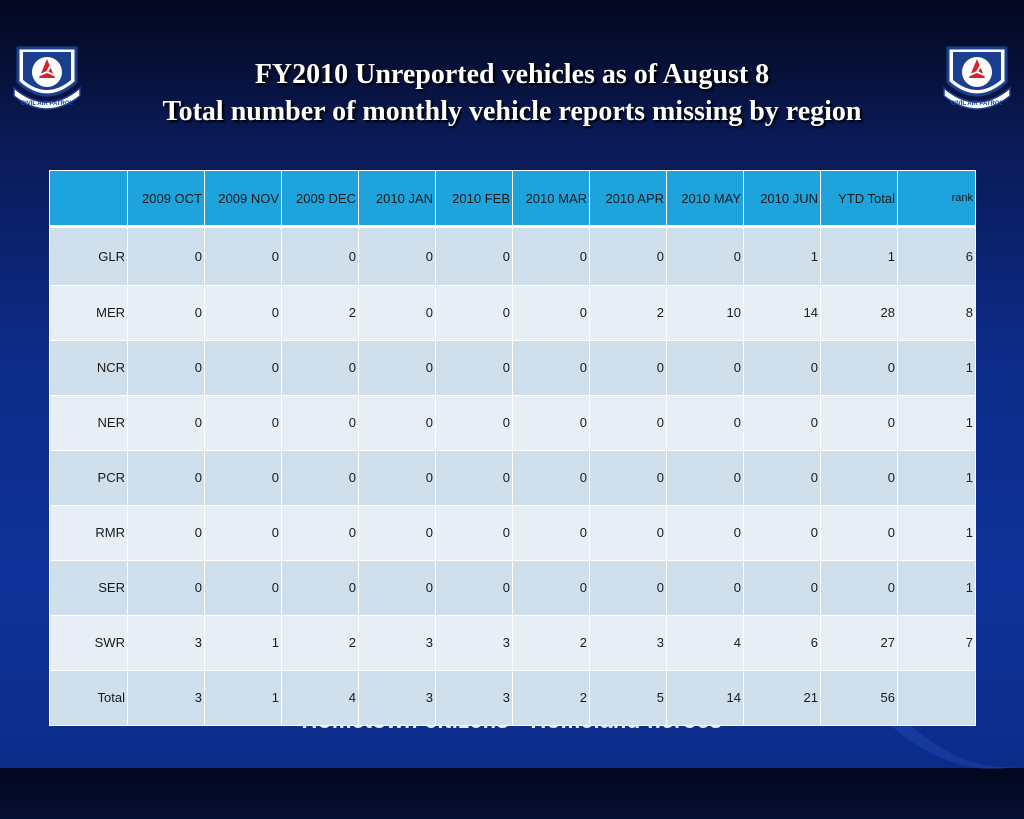  What do you see at coordinates (551, 198) in the screenshot?
I see `header-cell: 2010 MAR` at bounding box center [551, 198].